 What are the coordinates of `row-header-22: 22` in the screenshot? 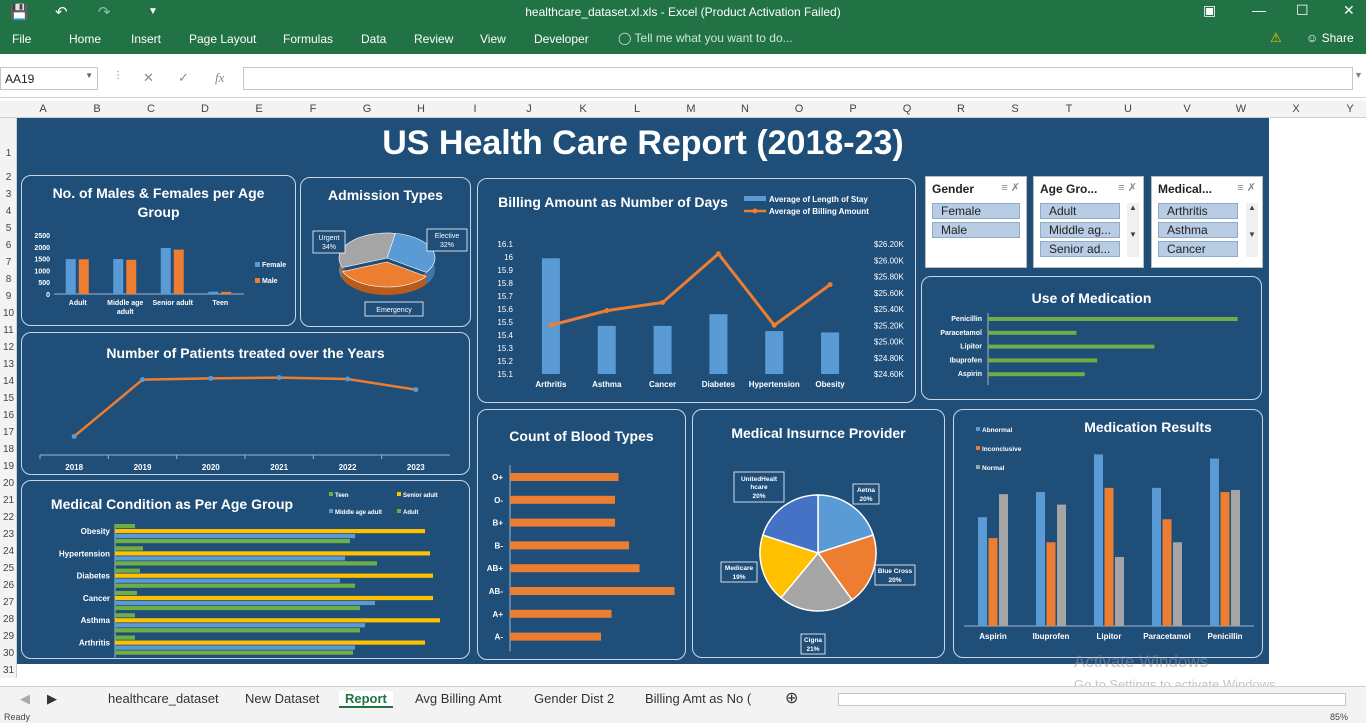 It's located at (8, 517).